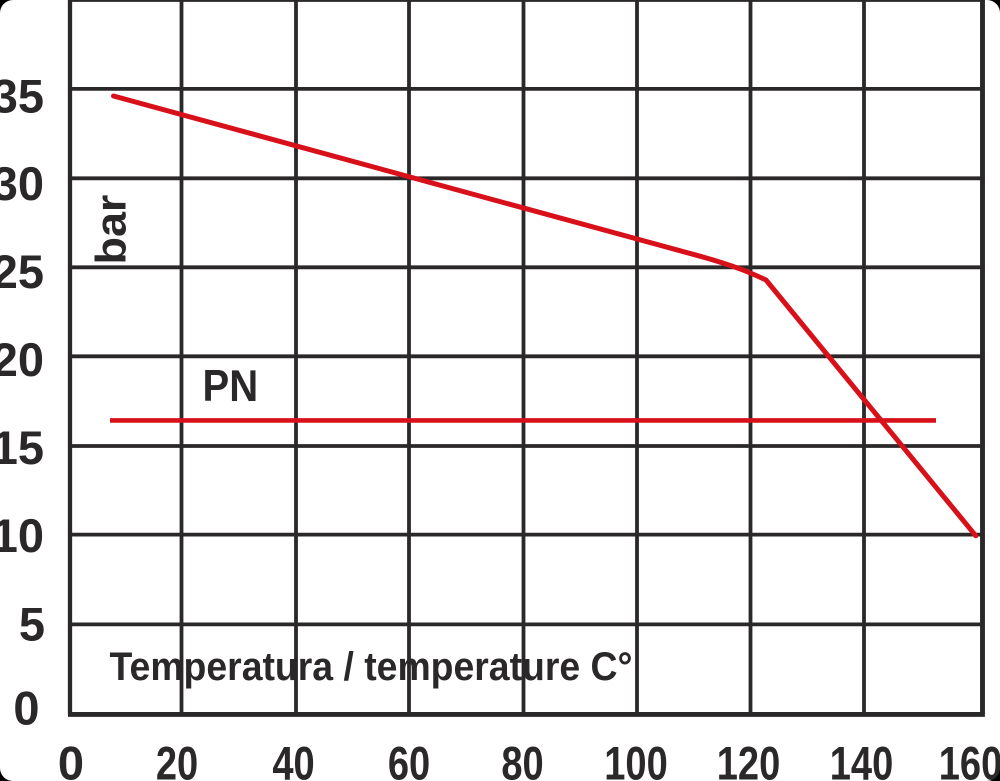 This screenshot has height=781, width=1000. I want to click on svg-text: 80, so click(522, 759).